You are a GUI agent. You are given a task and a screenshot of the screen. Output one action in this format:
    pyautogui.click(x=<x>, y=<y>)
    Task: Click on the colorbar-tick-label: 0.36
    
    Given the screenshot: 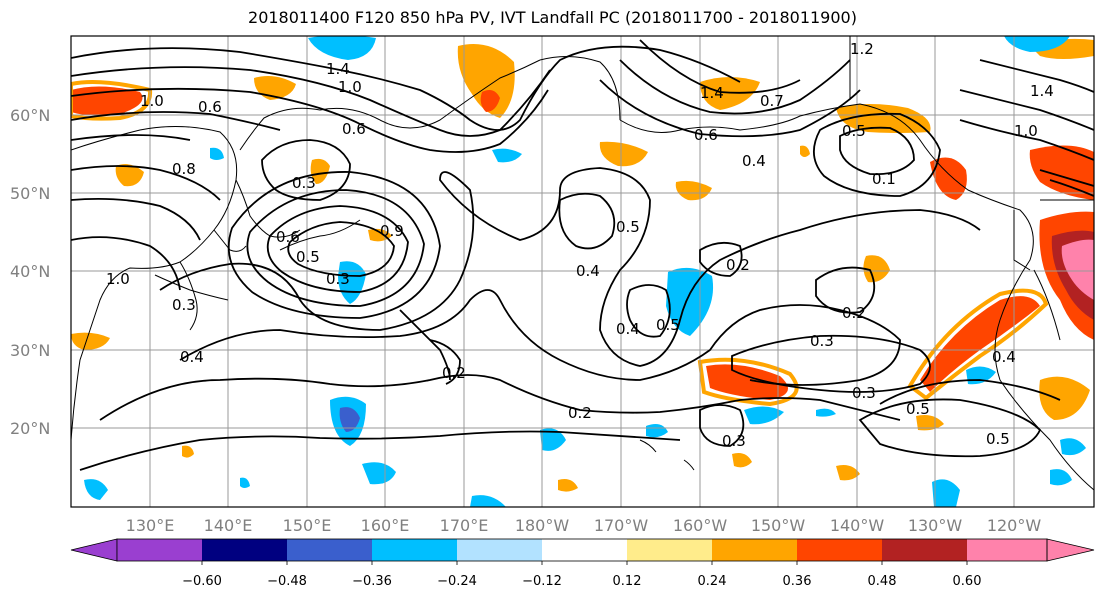 What is the action you would take?
    pyautogui.click(x=797, y=581)
    